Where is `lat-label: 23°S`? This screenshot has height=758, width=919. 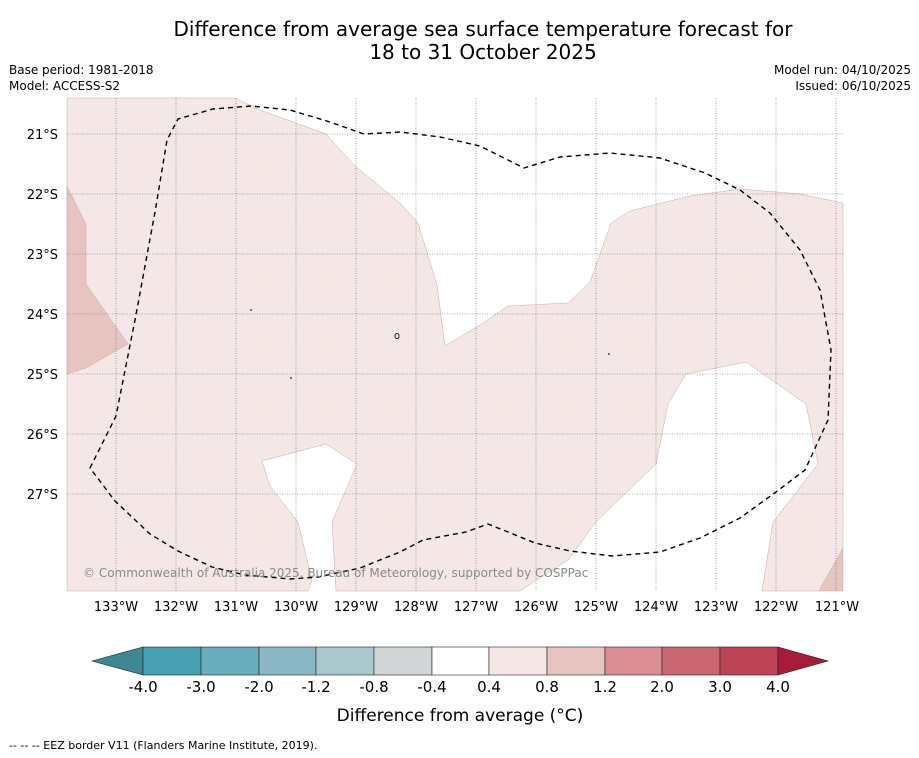
lat-label: 23°S is located at coordinates (42, 255).